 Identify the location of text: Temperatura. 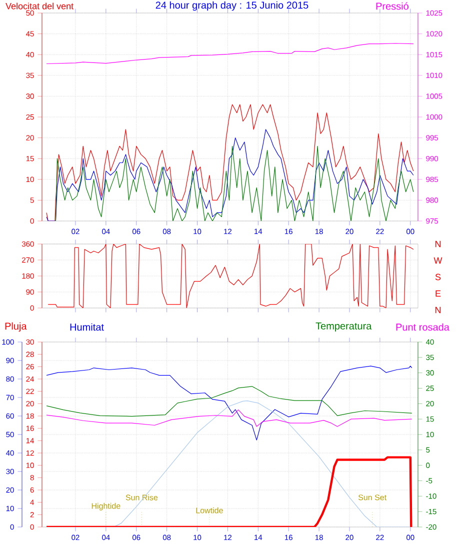
(344, 327).